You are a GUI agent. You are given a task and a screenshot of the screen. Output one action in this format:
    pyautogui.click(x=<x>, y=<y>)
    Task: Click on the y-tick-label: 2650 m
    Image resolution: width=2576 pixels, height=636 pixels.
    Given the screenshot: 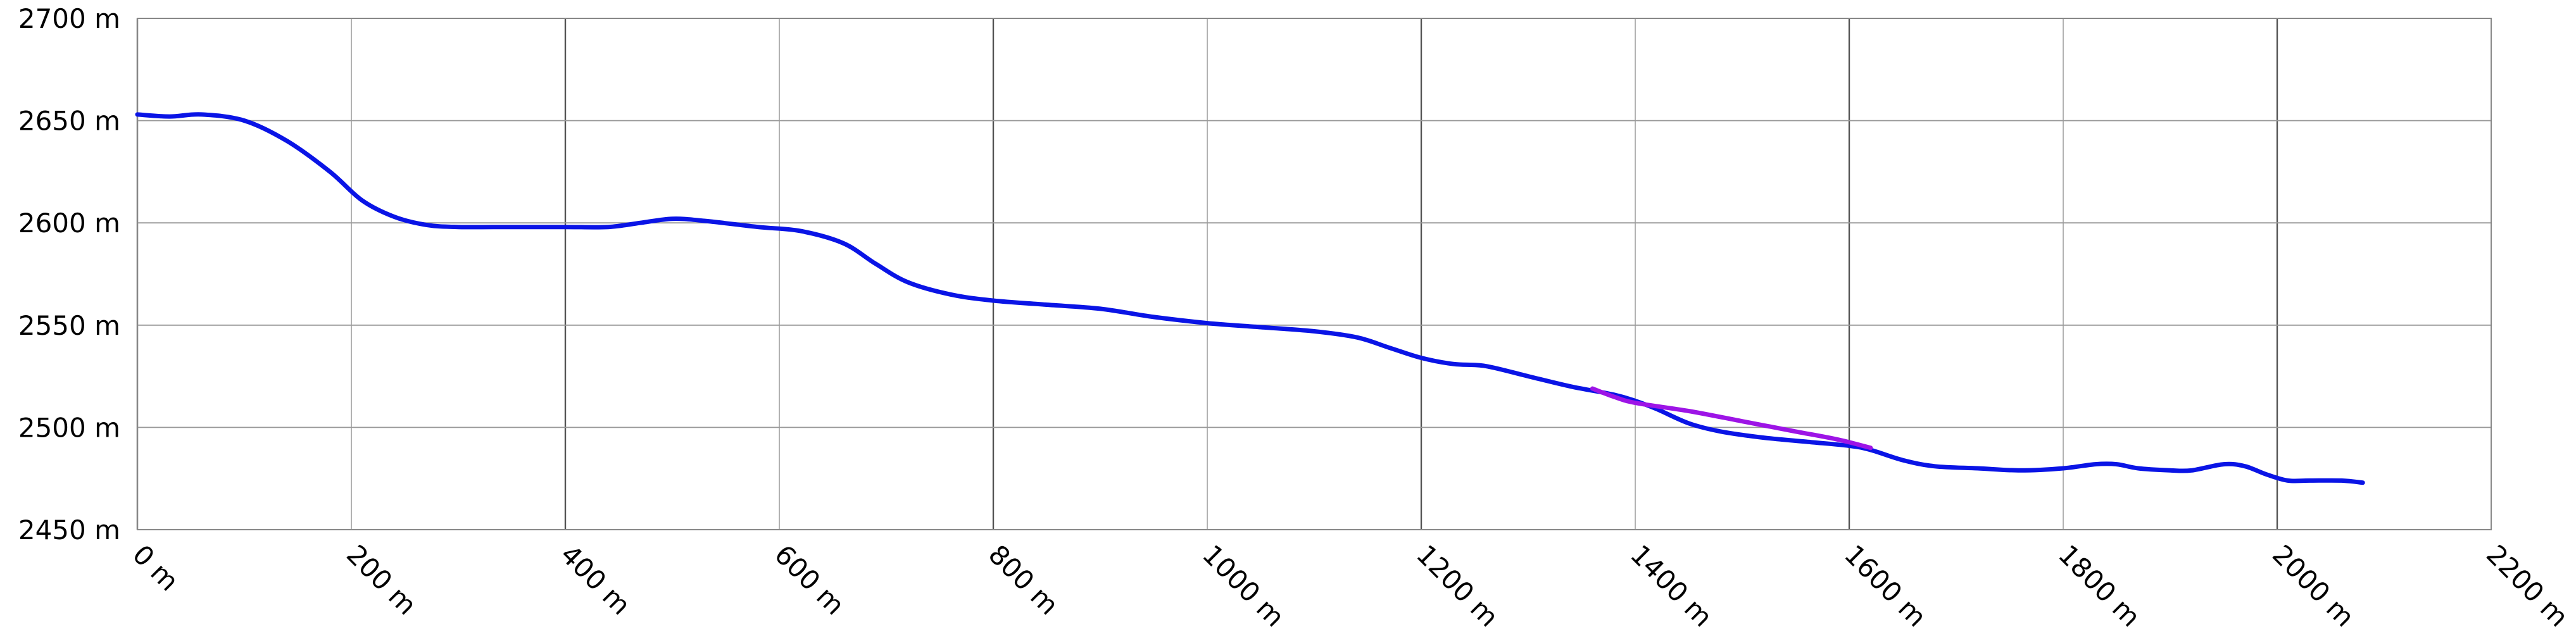 What is the action you would take?
    pyautogui.click(x=69, y=121)
    